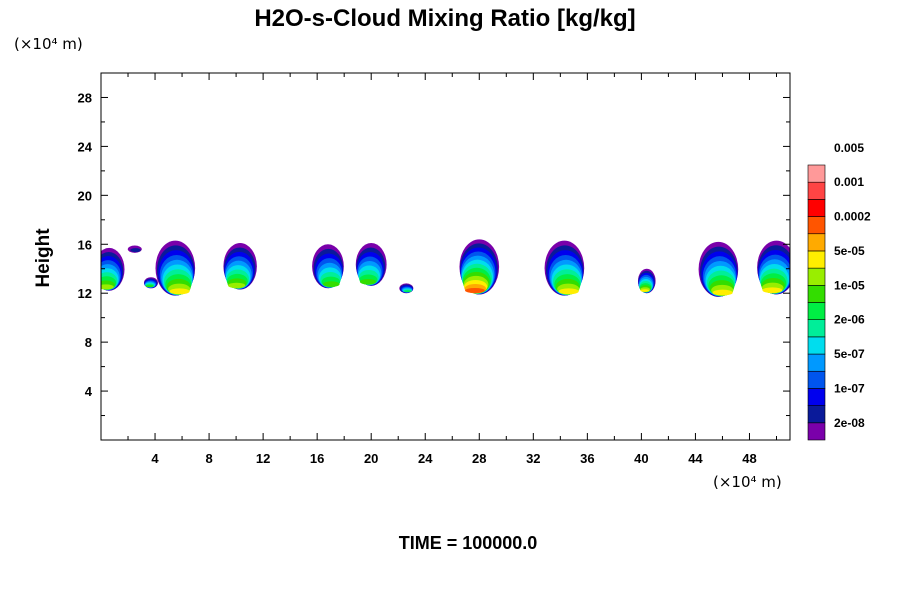 This screenshot has width=900, height=600. What do you see at coordinates (85, 195) in the screenshot?
I see `y-tick-label: 20` at bounding box center [85, 195].